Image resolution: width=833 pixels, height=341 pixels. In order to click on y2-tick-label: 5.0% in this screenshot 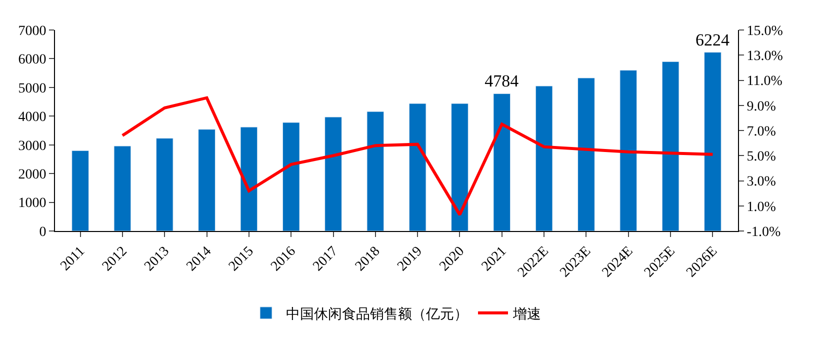, I will do `click(761, 157)`.